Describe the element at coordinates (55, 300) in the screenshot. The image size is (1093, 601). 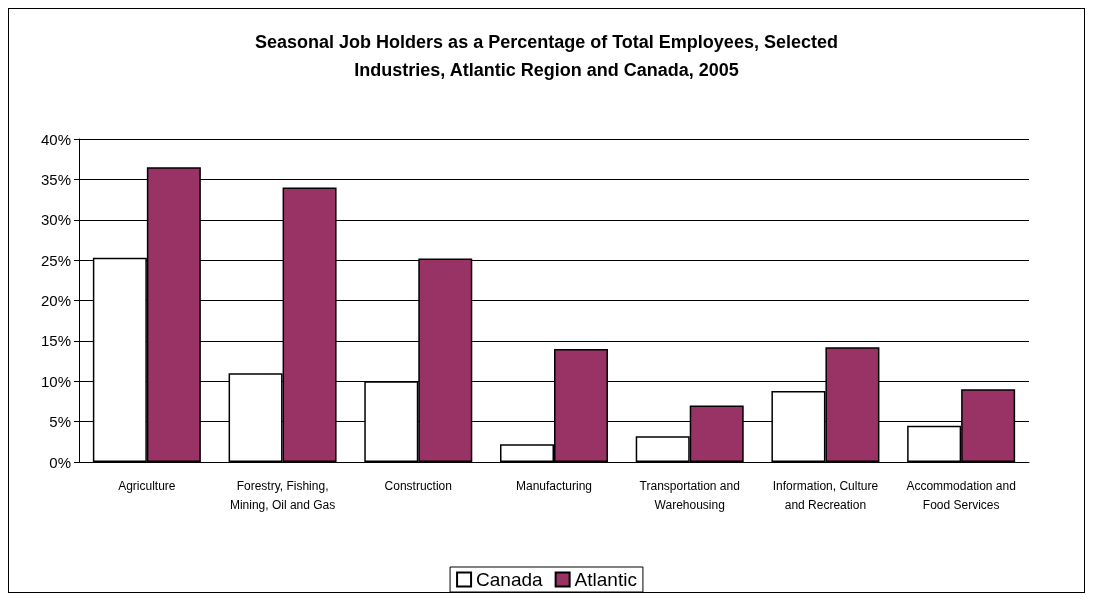
I see `y-tick-label: 20%` at that location.